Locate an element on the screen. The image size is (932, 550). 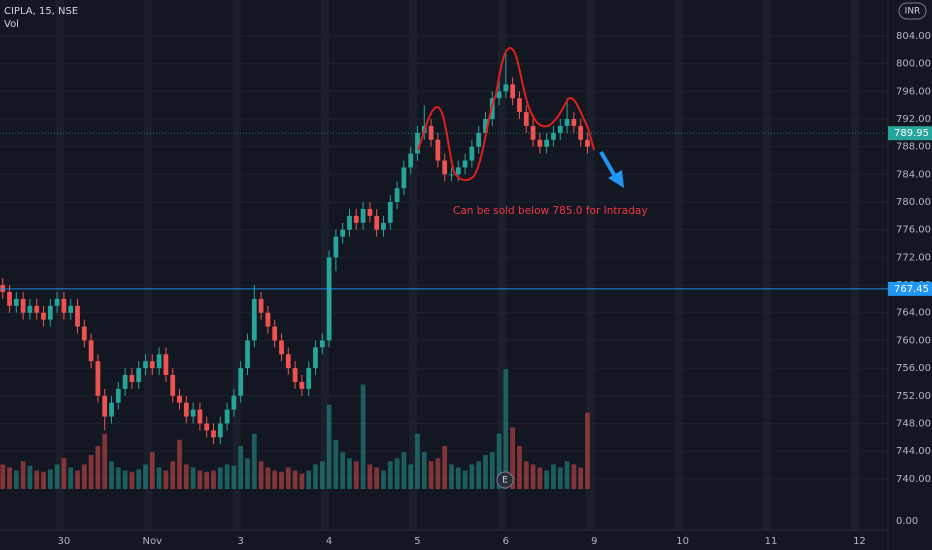
currency-badge is located at coordinates (912, 11).